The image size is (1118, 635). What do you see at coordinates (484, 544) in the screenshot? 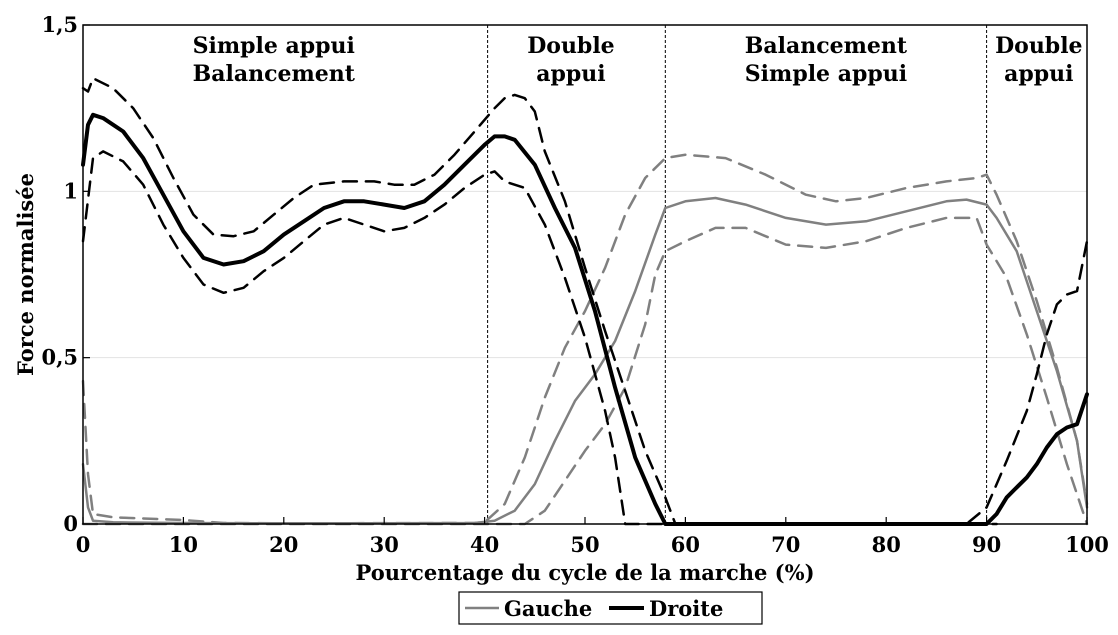
I see `x-tick-label: 40` at bounding box center [484, 544].